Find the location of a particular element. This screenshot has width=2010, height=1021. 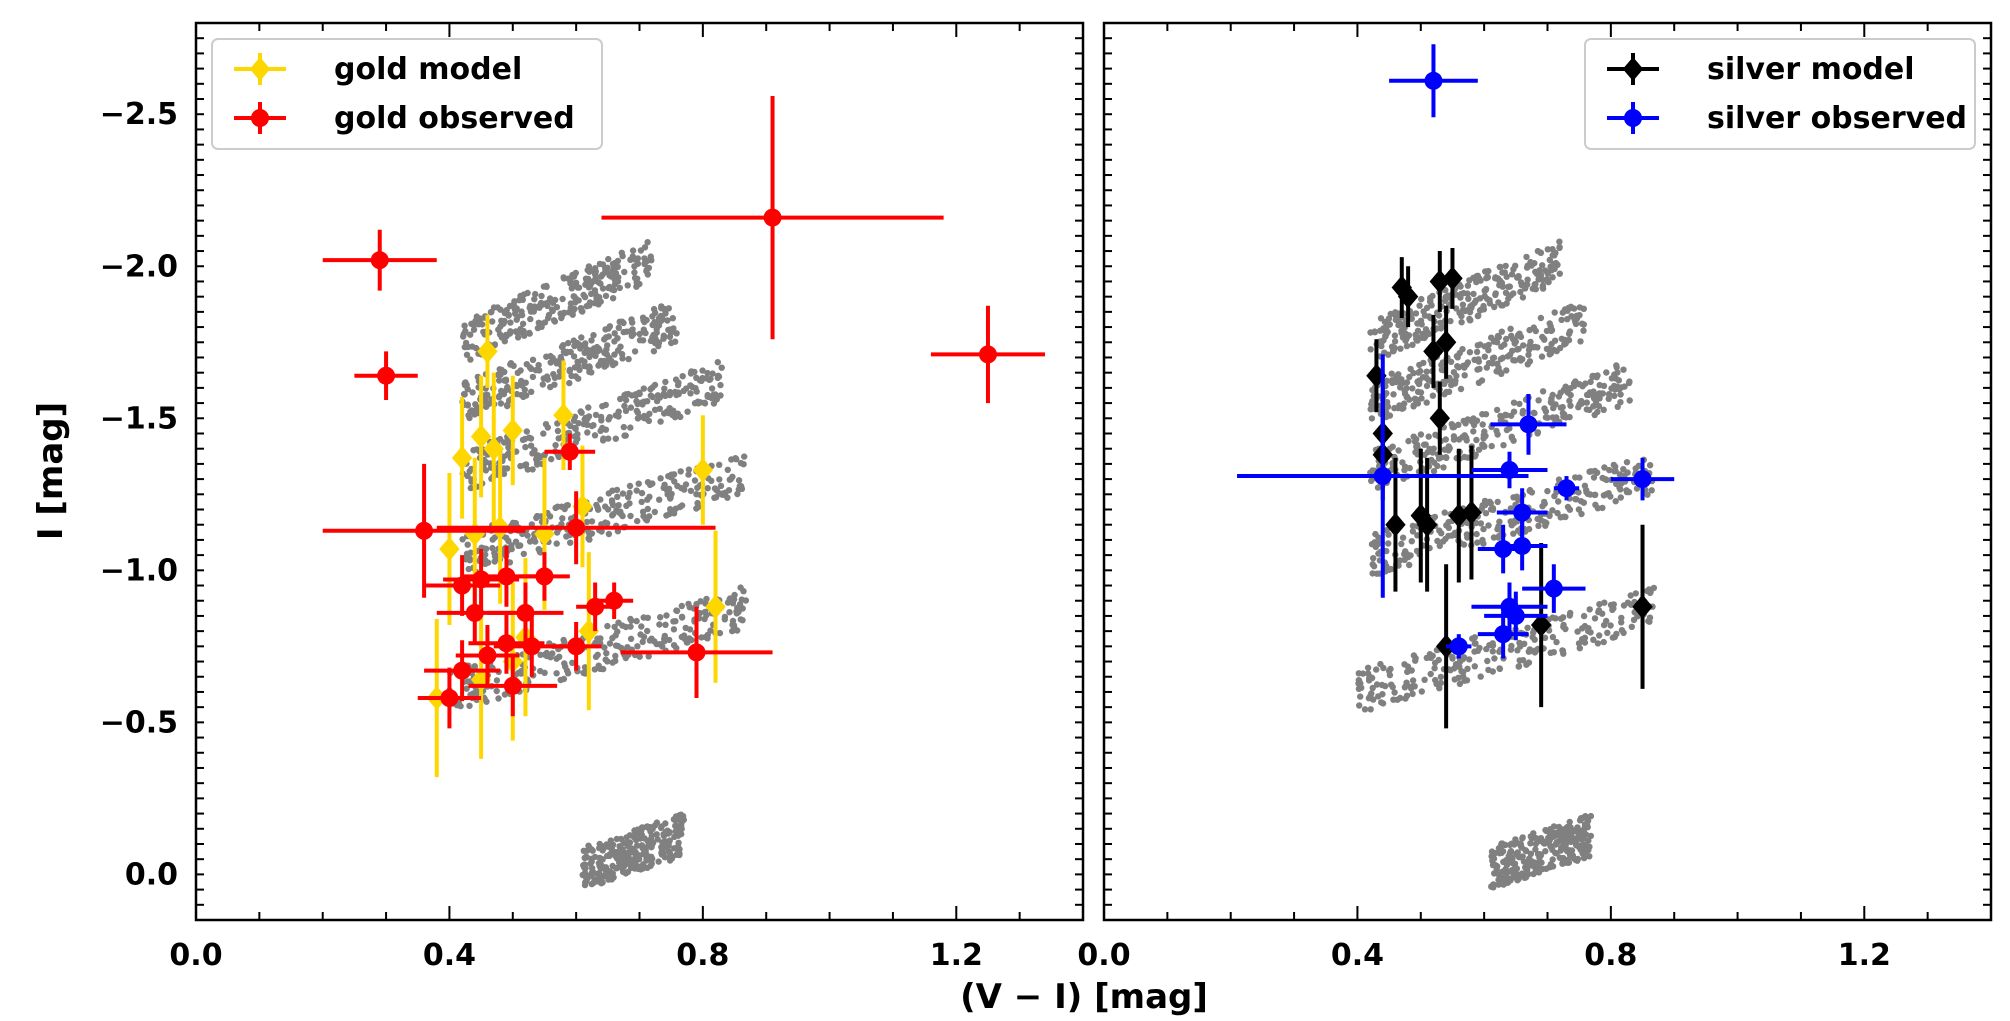

legend-box is located at coordinates (1780, 94).